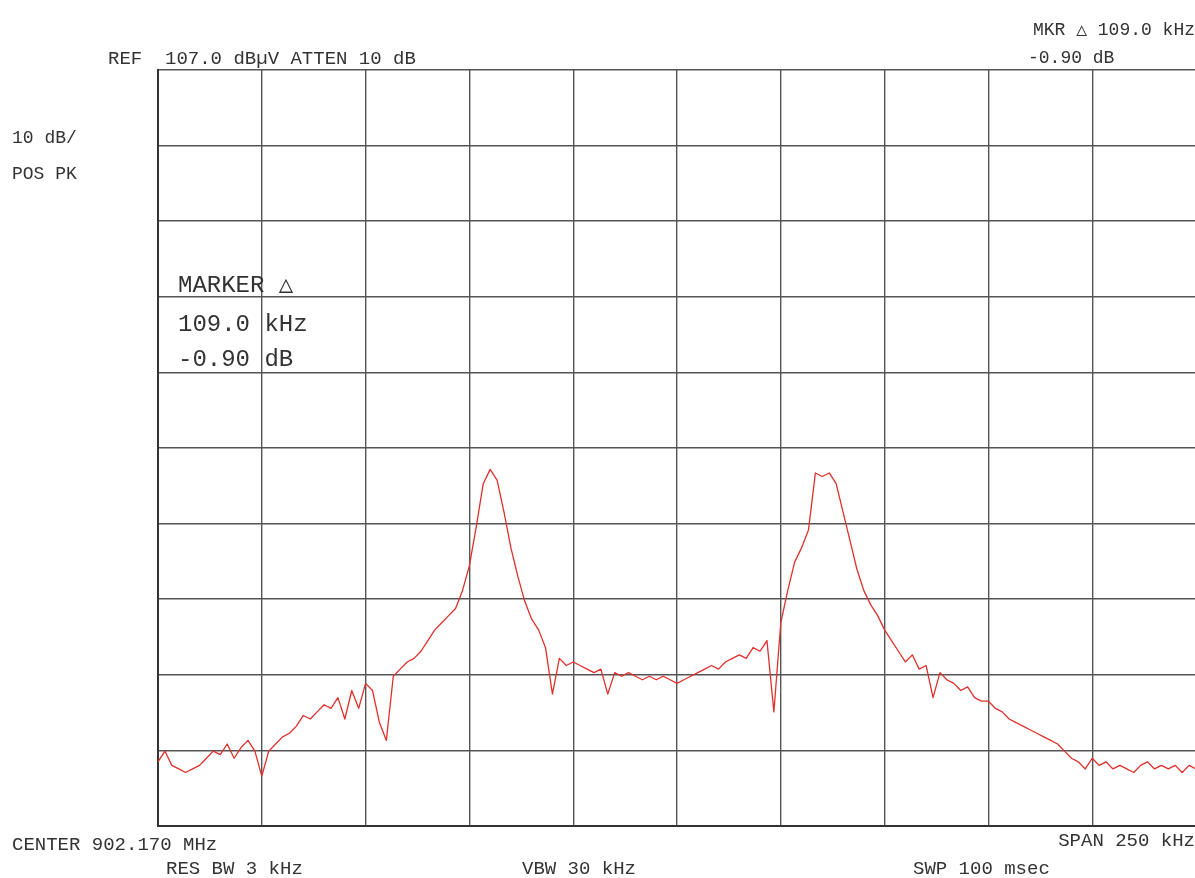 This screenshot has width=1195, height=878. What do you see at coordinates (262, 59) in the screenshot?
I see `text: REF 107.0 dBµV ATTEN 10 dB` at bounding box center [262, 59].